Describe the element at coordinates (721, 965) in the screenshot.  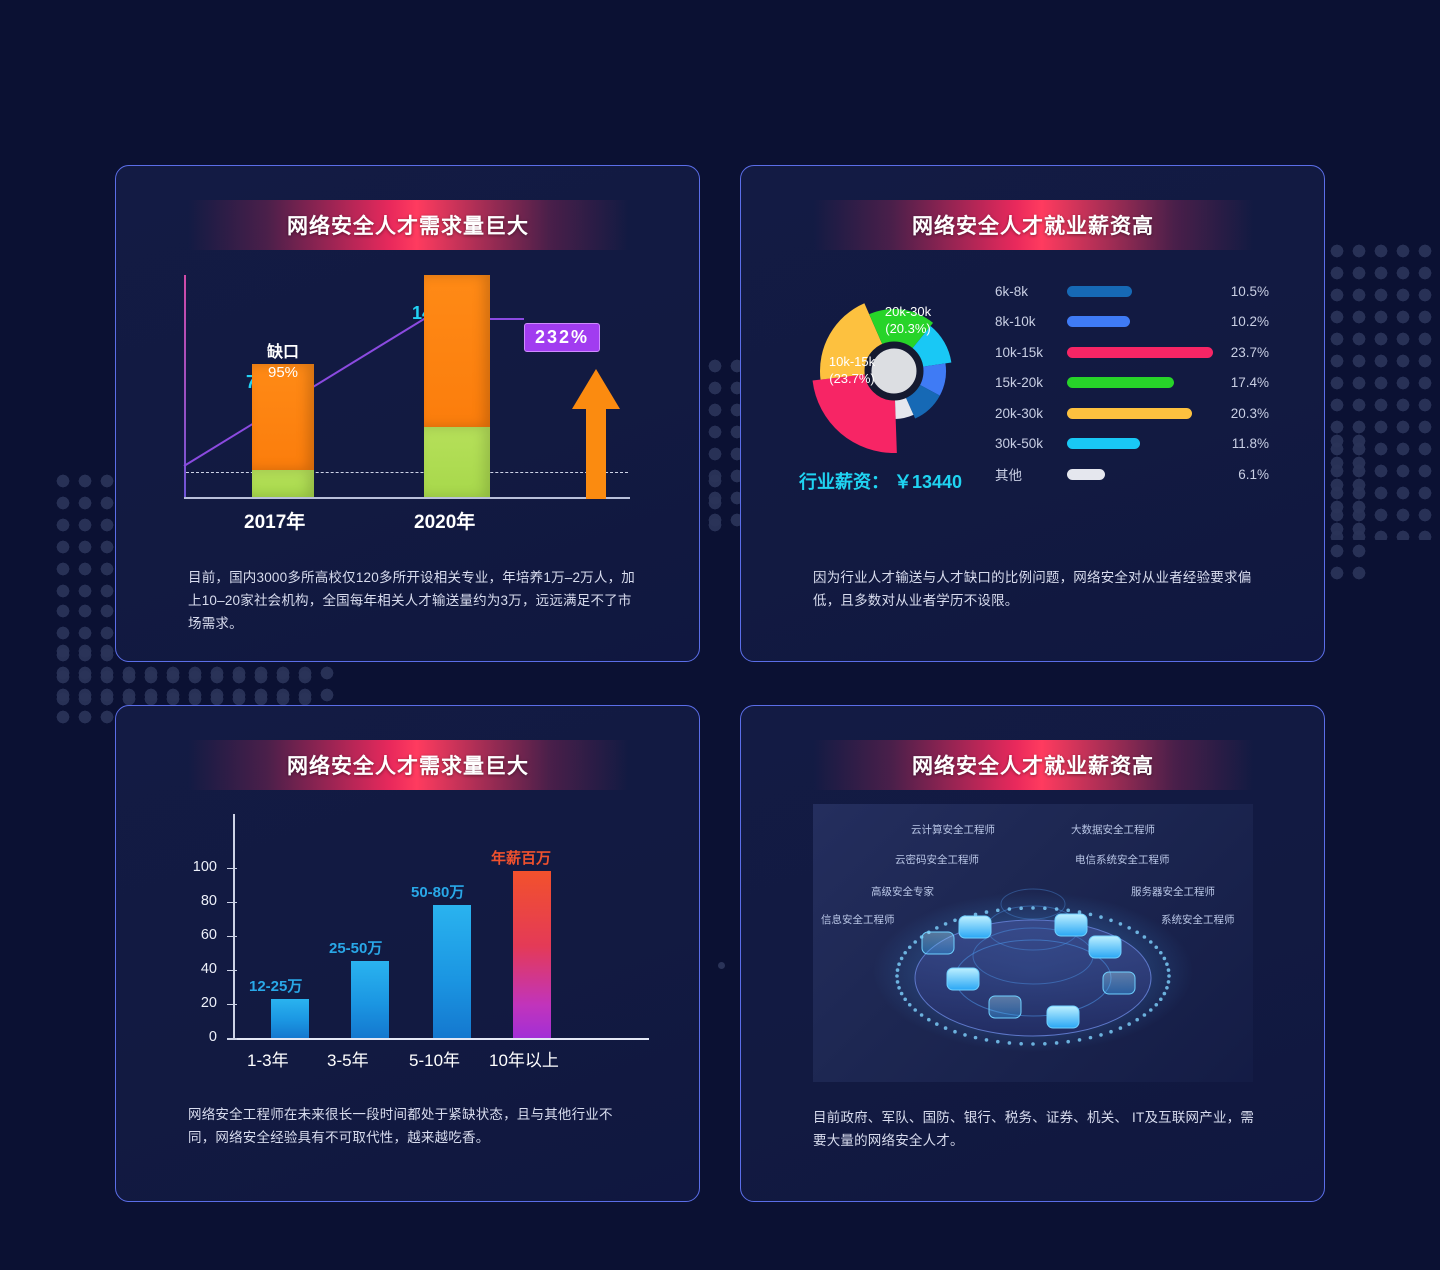
I see `decor-dot-single` at that location.